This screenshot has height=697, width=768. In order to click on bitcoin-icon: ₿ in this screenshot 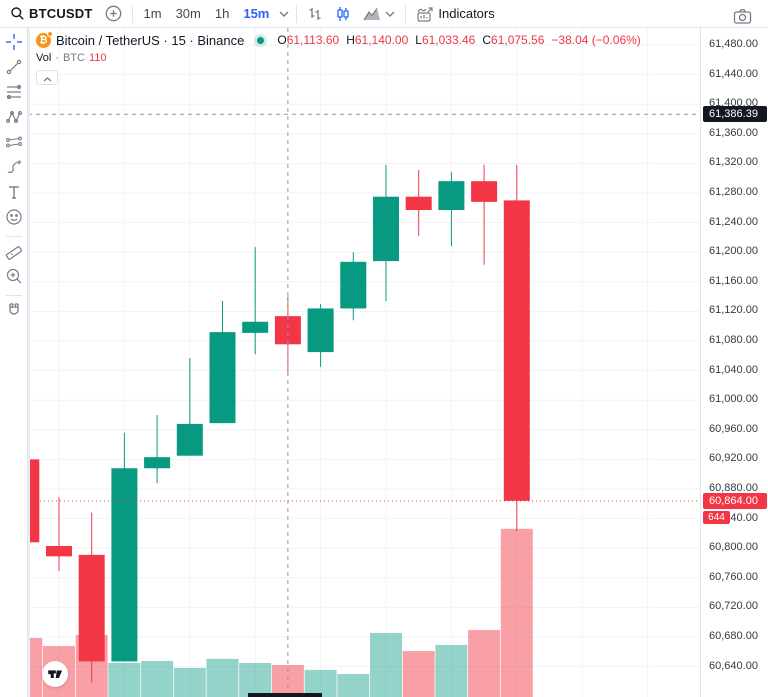, I will do `click(44, 39)`.